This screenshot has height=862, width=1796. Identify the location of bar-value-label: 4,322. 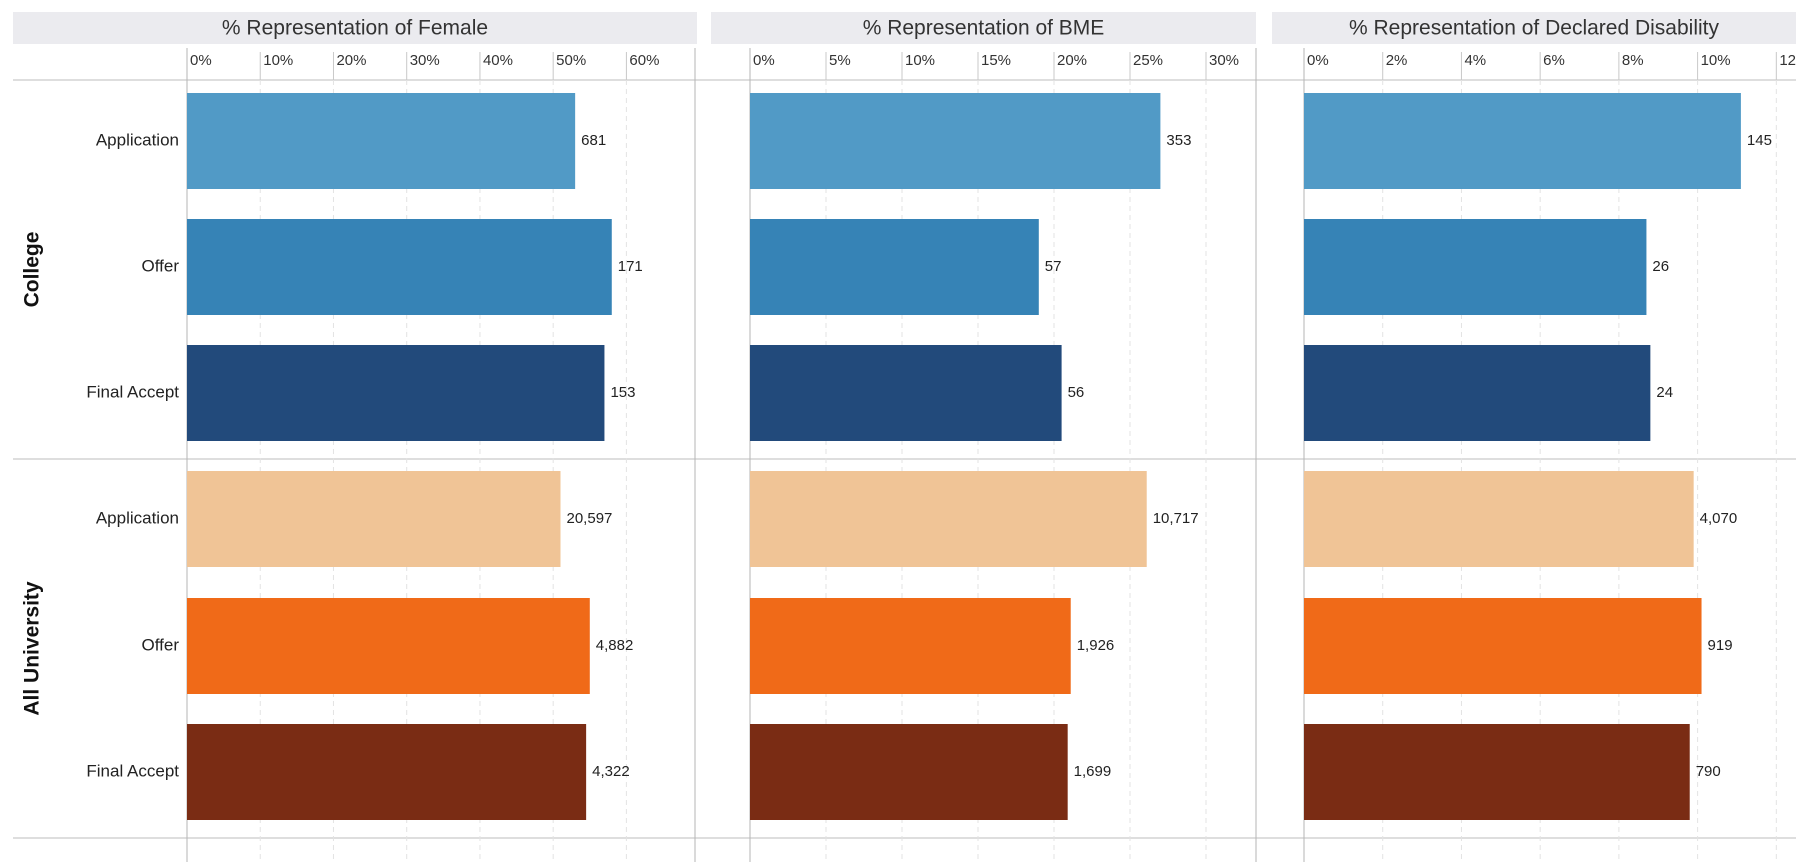
(611, 771).